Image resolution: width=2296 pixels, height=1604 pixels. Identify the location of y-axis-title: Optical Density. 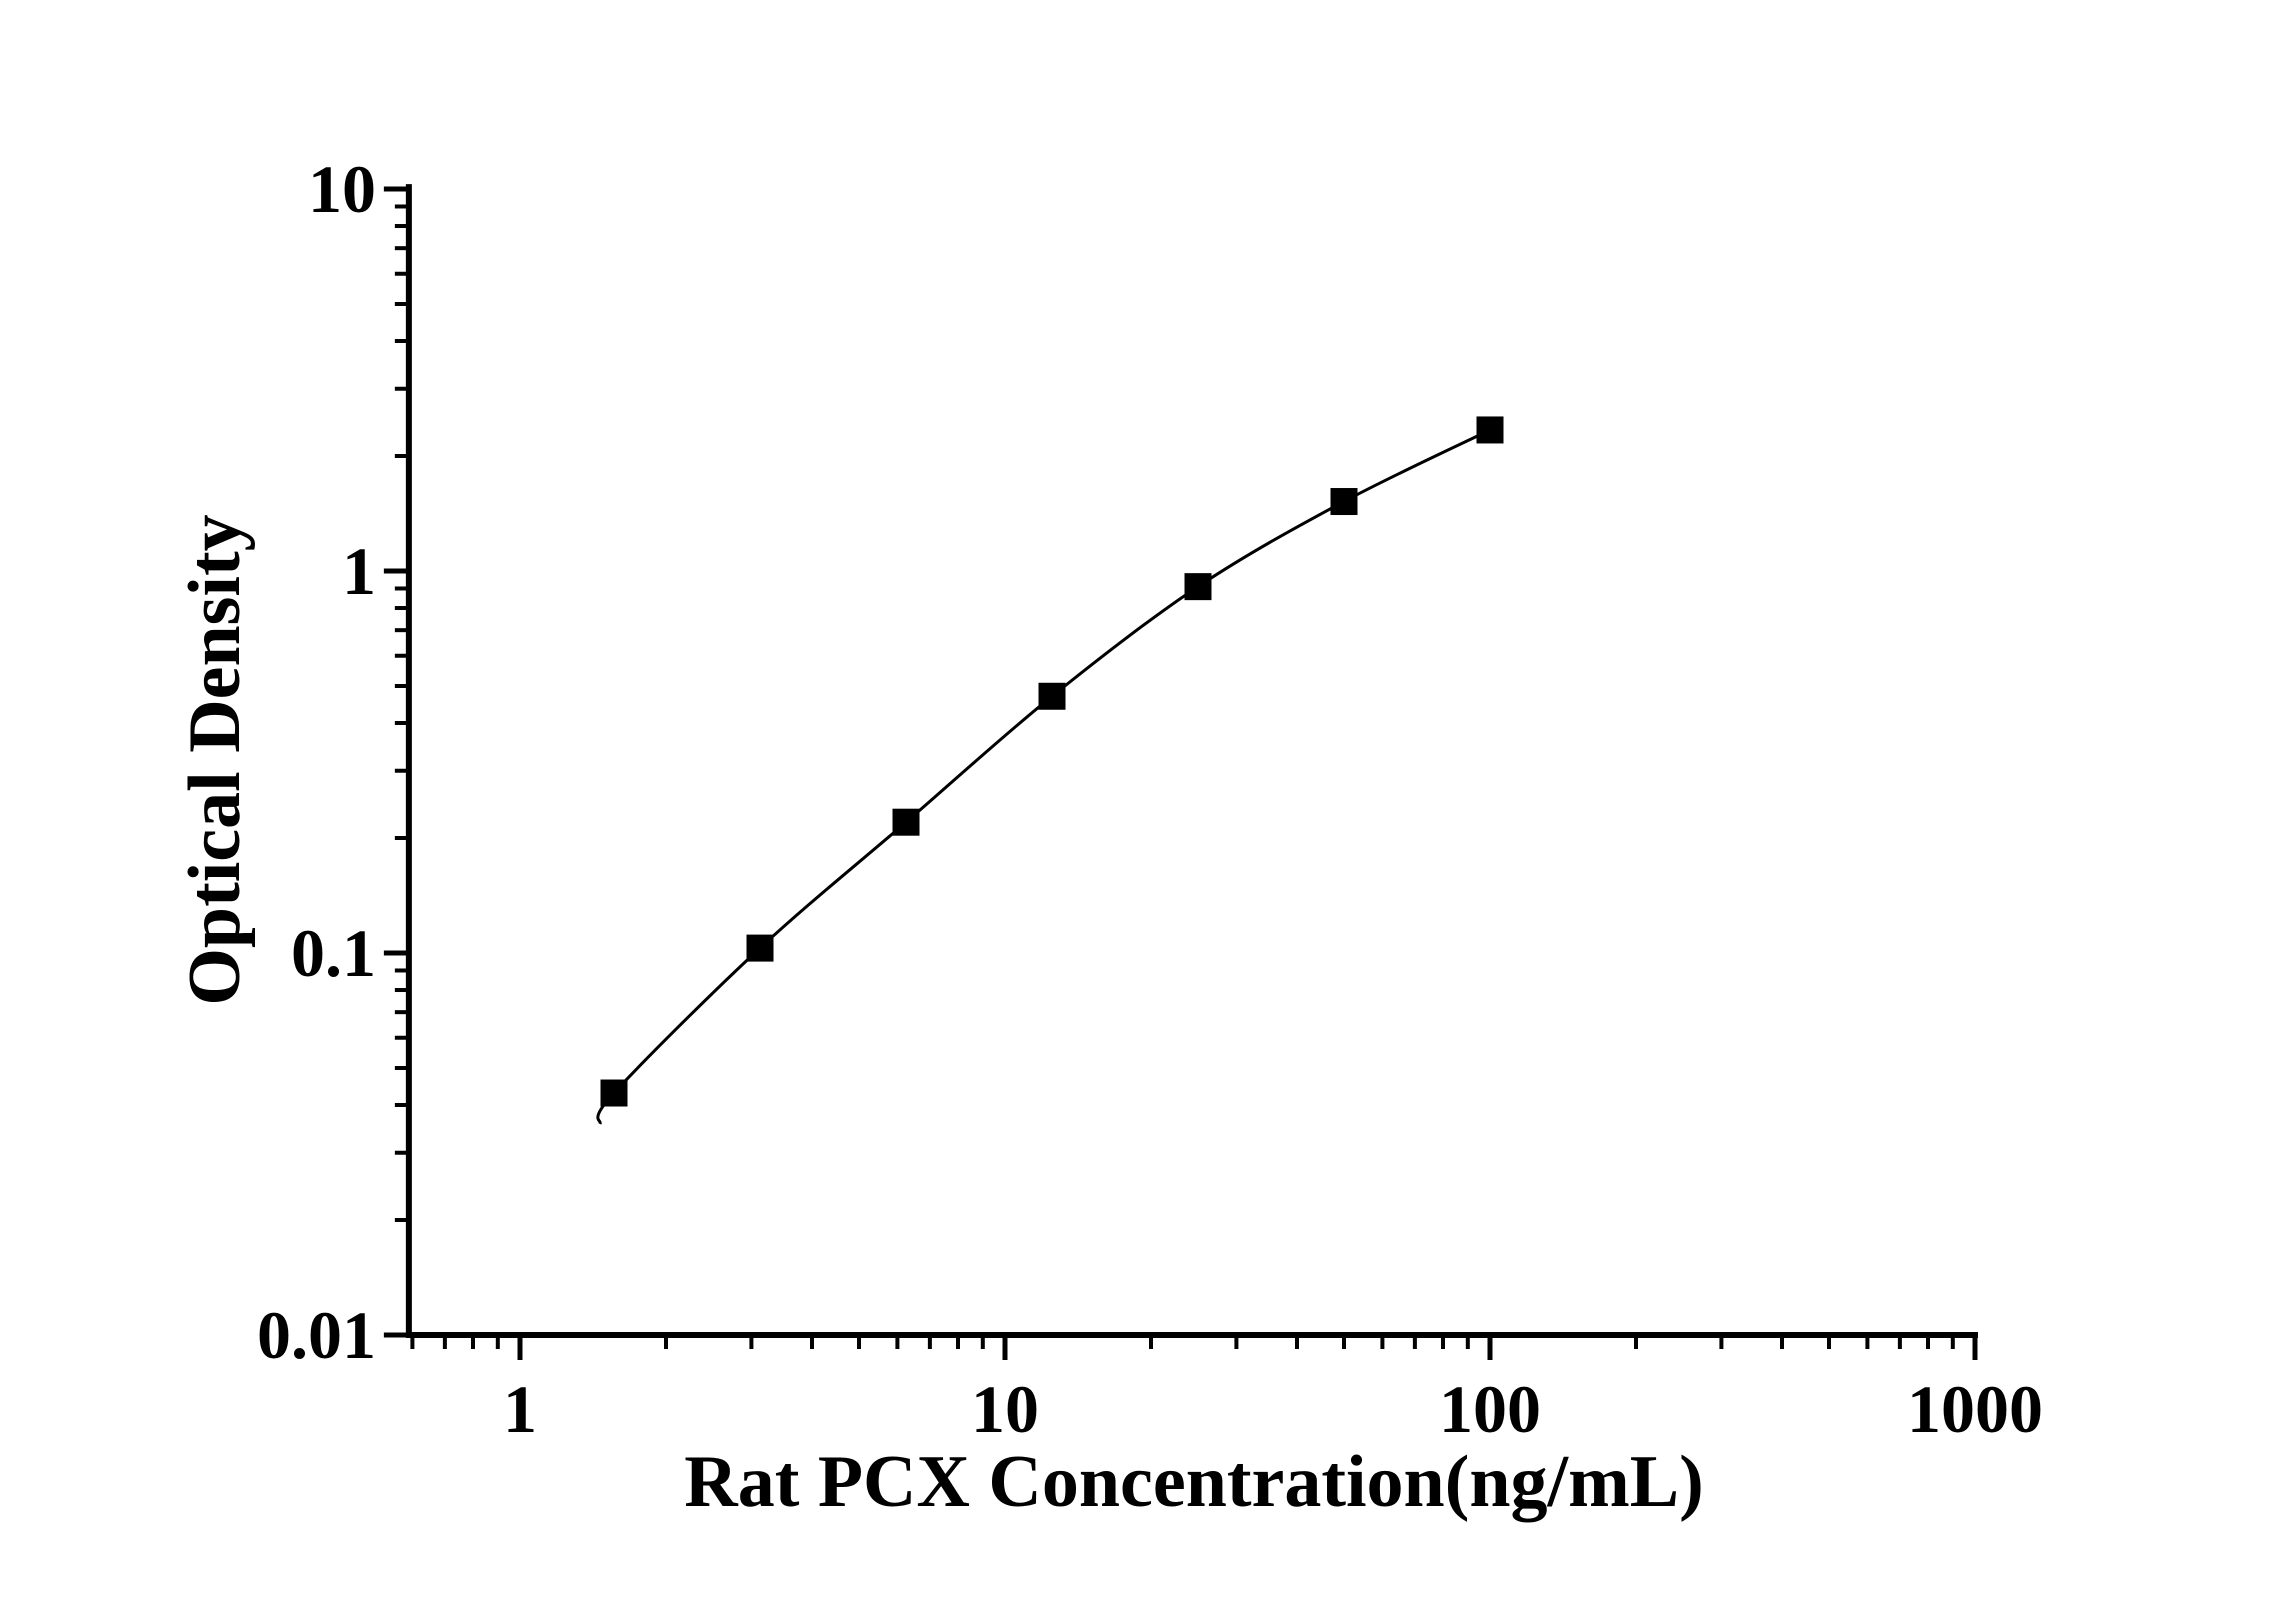
(215, 760).